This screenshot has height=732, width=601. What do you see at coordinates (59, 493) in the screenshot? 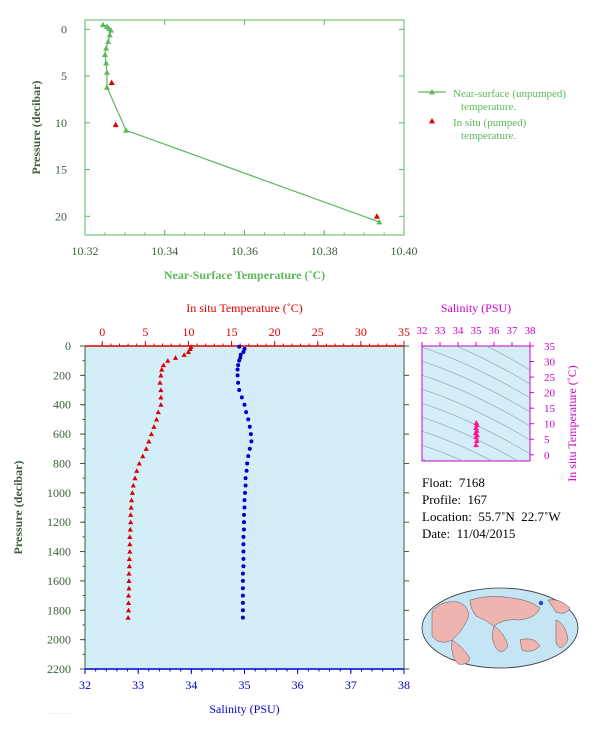
I see `pressure-tick-label: 1000` at bounding box center [59, 493].